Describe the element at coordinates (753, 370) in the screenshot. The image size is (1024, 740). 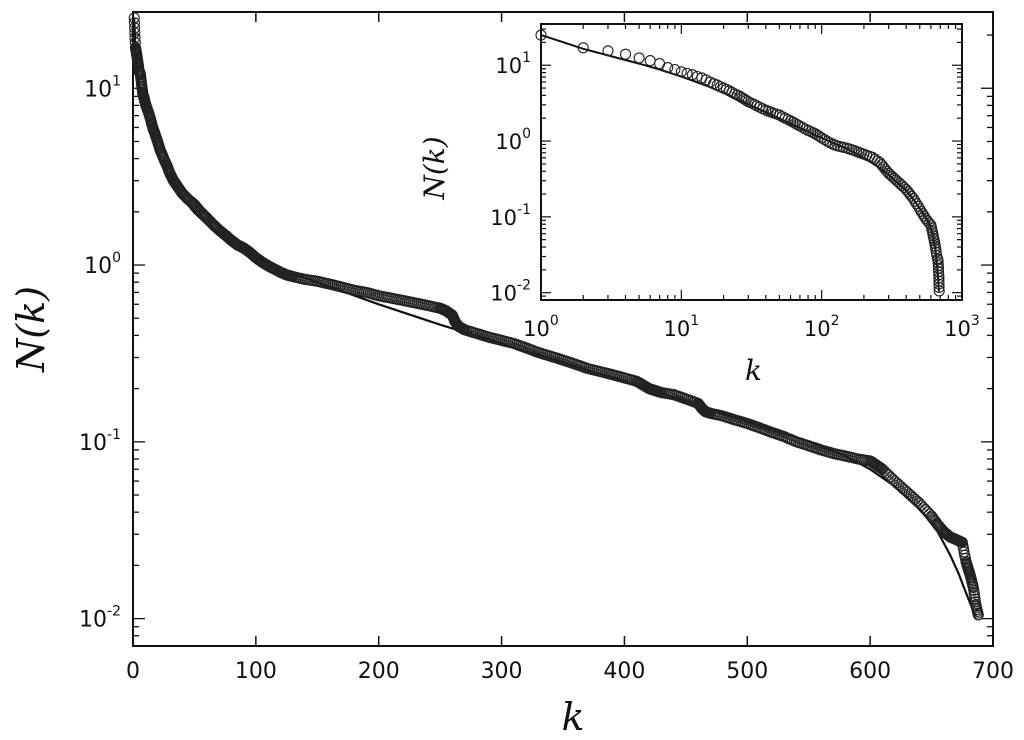
I see `inset-x-axis-title: k` at that location.